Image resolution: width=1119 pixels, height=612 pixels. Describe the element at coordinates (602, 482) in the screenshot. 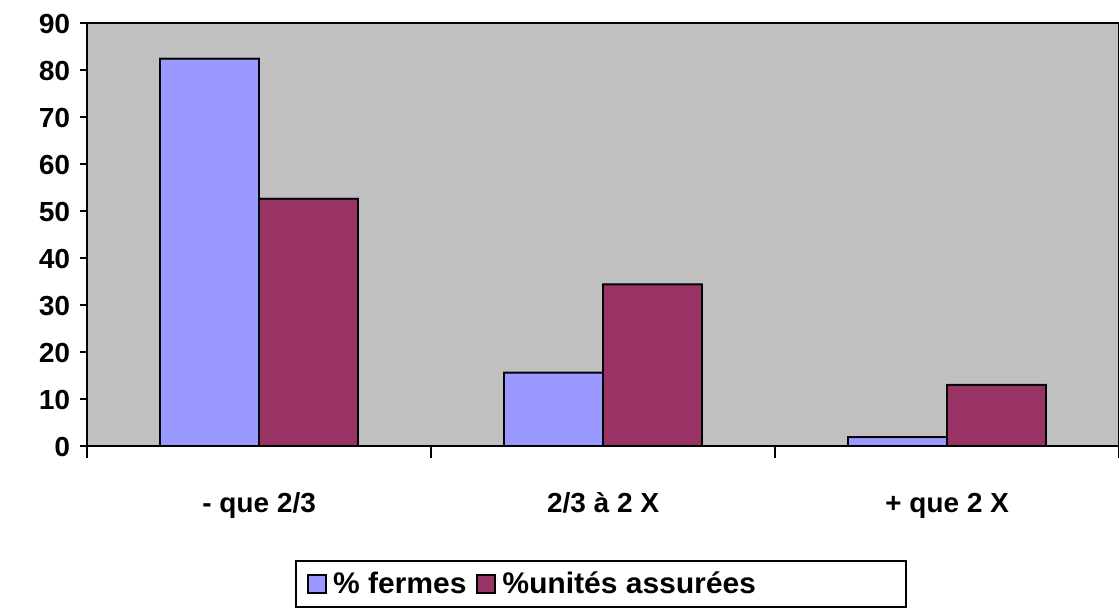

I see `x-axis: - que 2/3 2/3 à 2 X + que 2 X` at that location.